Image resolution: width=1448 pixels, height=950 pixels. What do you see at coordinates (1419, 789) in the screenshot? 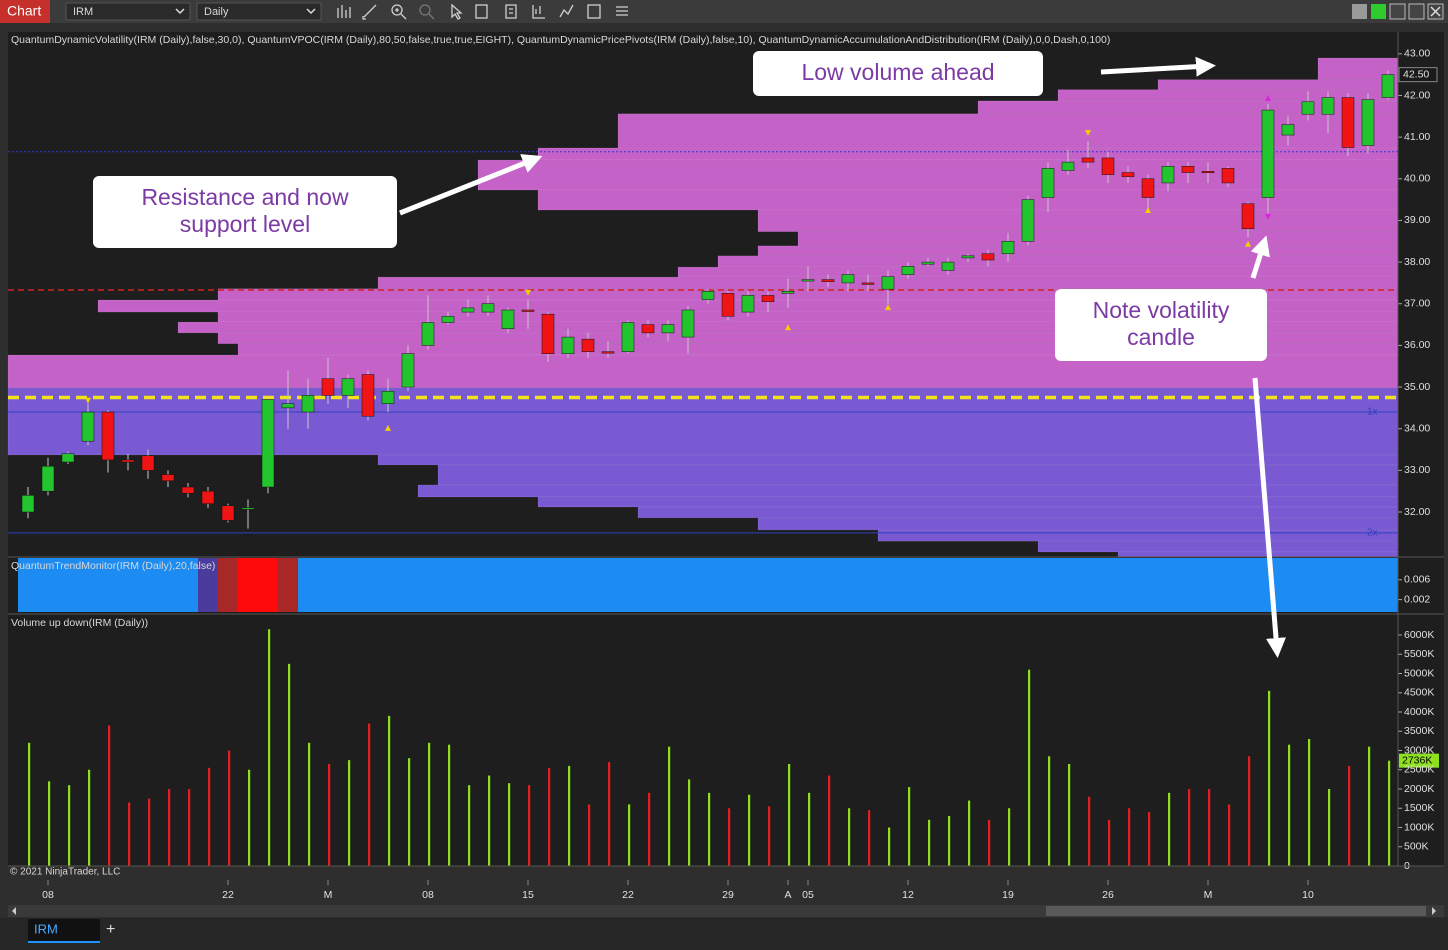
I see `y-tick-label: 2000K` at bounding box center [1419, 789].